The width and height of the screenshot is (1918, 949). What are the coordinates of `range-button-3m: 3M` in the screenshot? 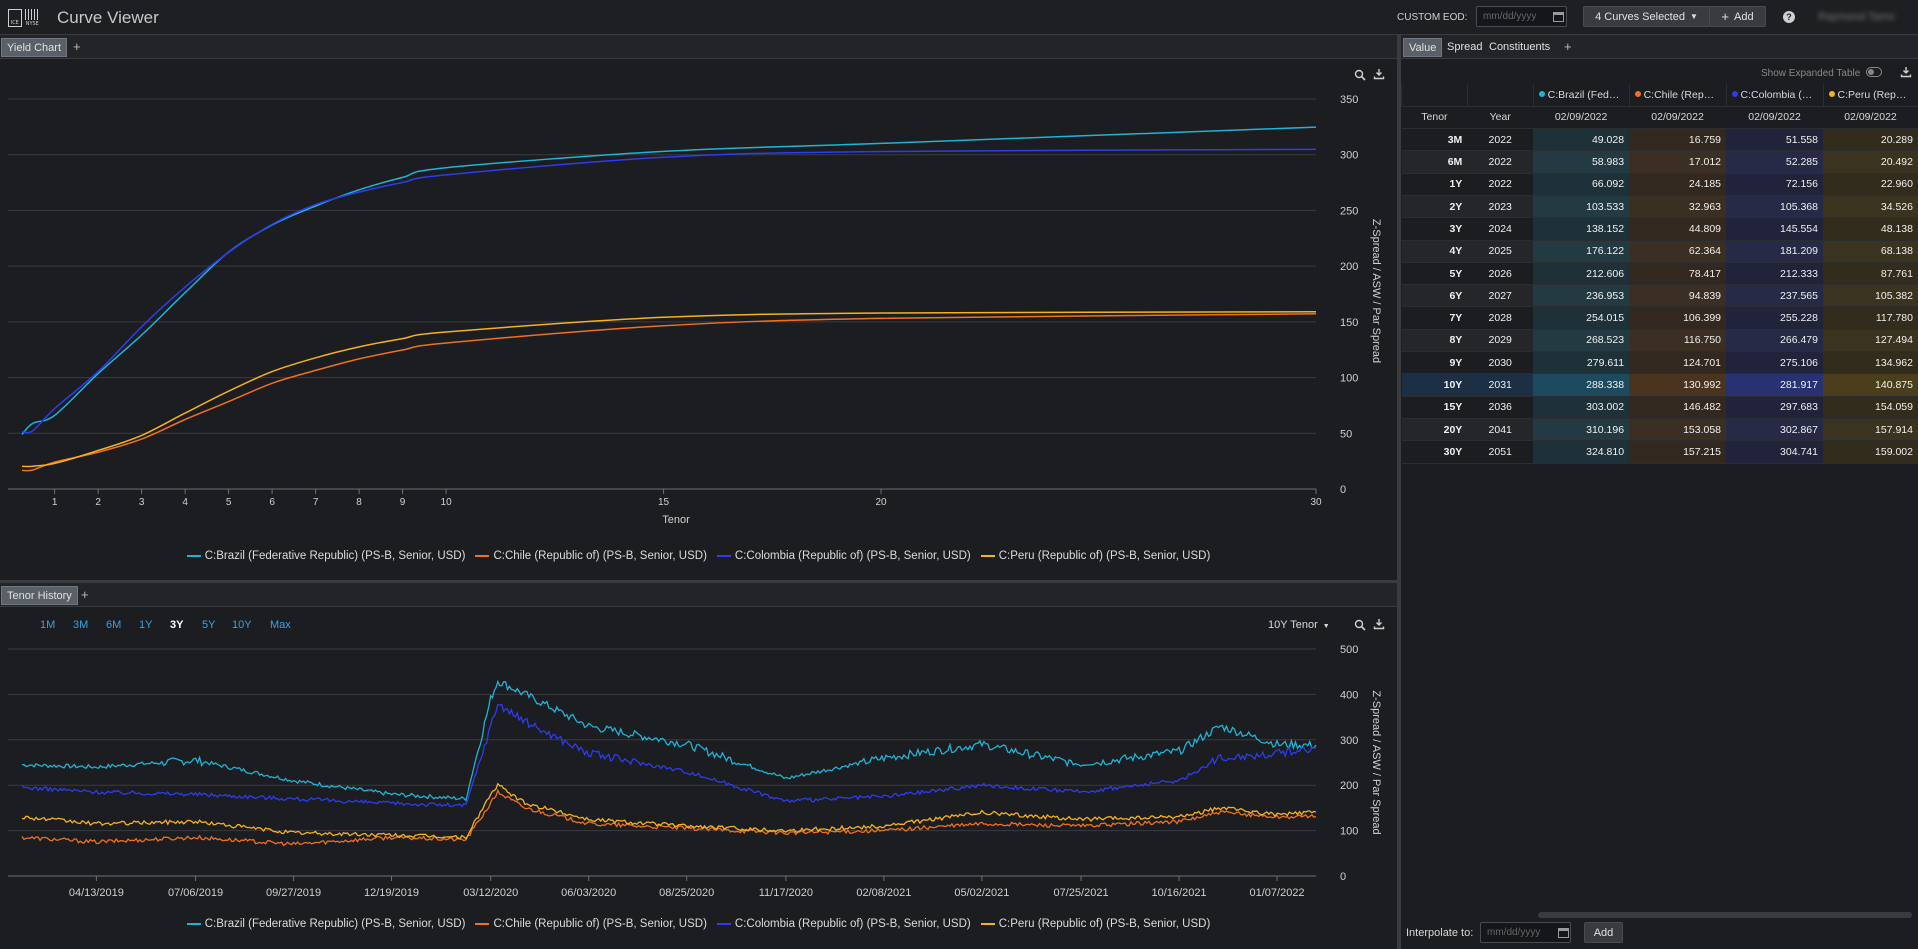 It's located at (81, 625).